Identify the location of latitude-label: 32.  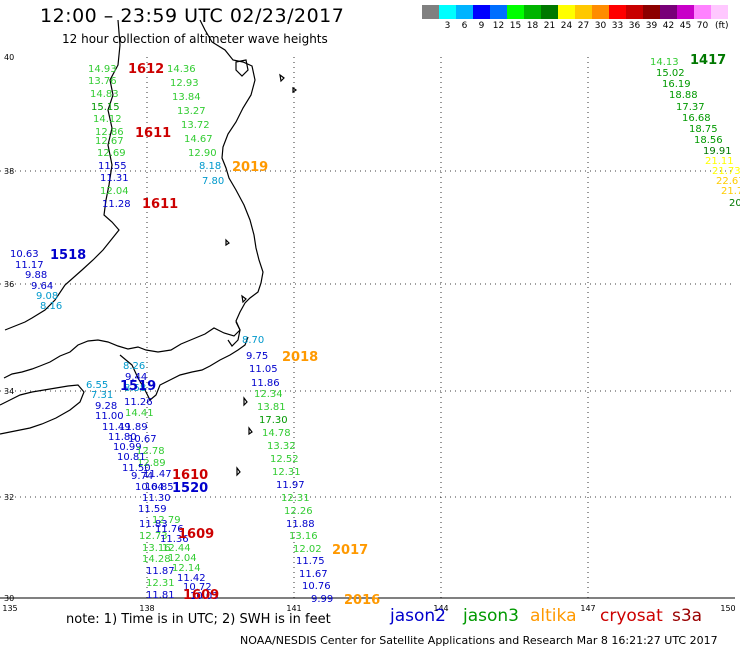
(9, 497).